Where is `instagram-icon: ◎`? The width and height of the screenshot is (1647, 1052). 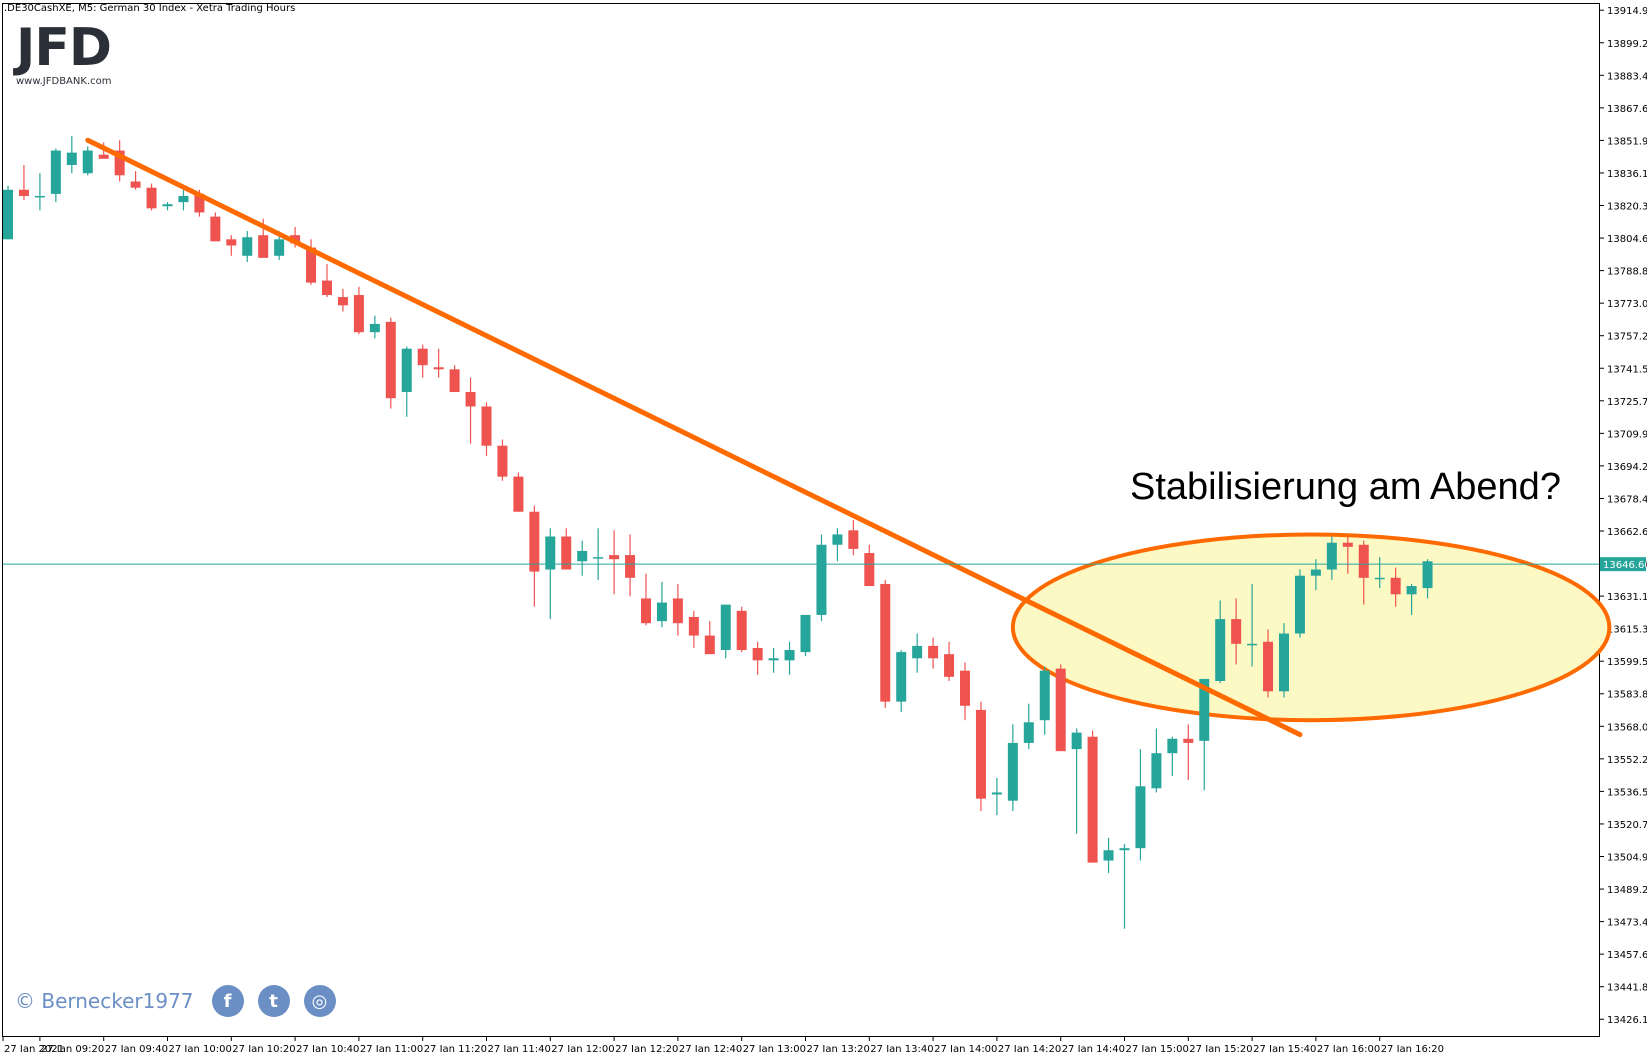
instagram-icon: ◎ is located at coordinates (319, 1001).